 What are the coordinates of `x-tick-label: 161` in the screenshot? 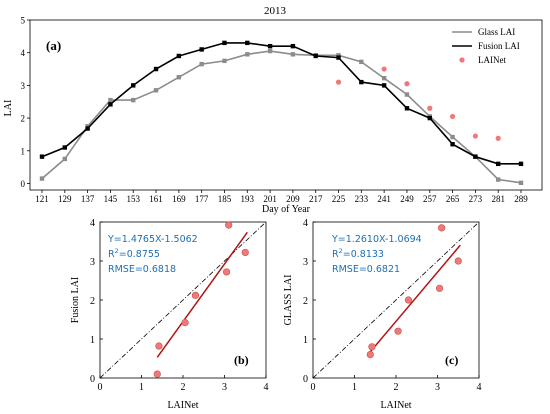 It's located at (156, 199).